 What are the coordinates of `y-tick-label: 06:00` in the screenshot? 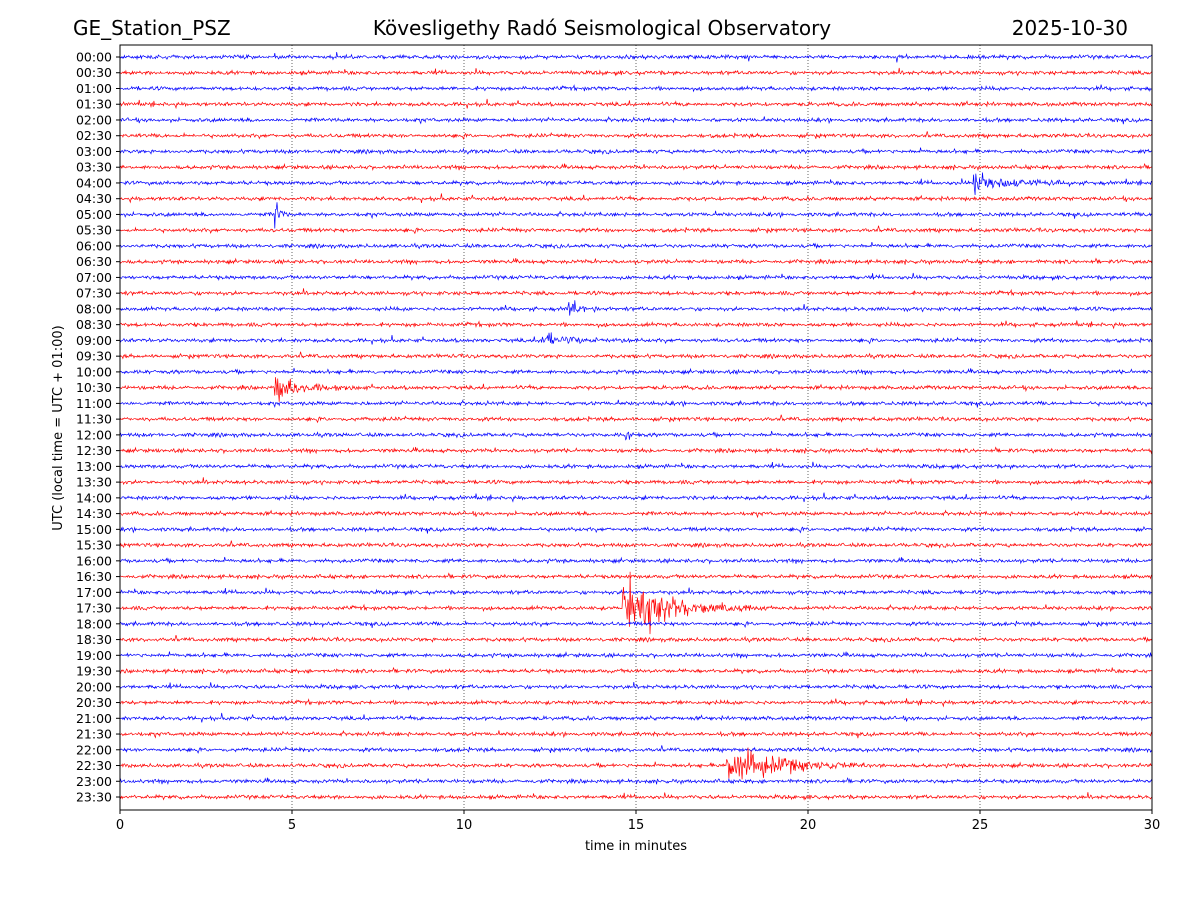 It's located at (94, 245).